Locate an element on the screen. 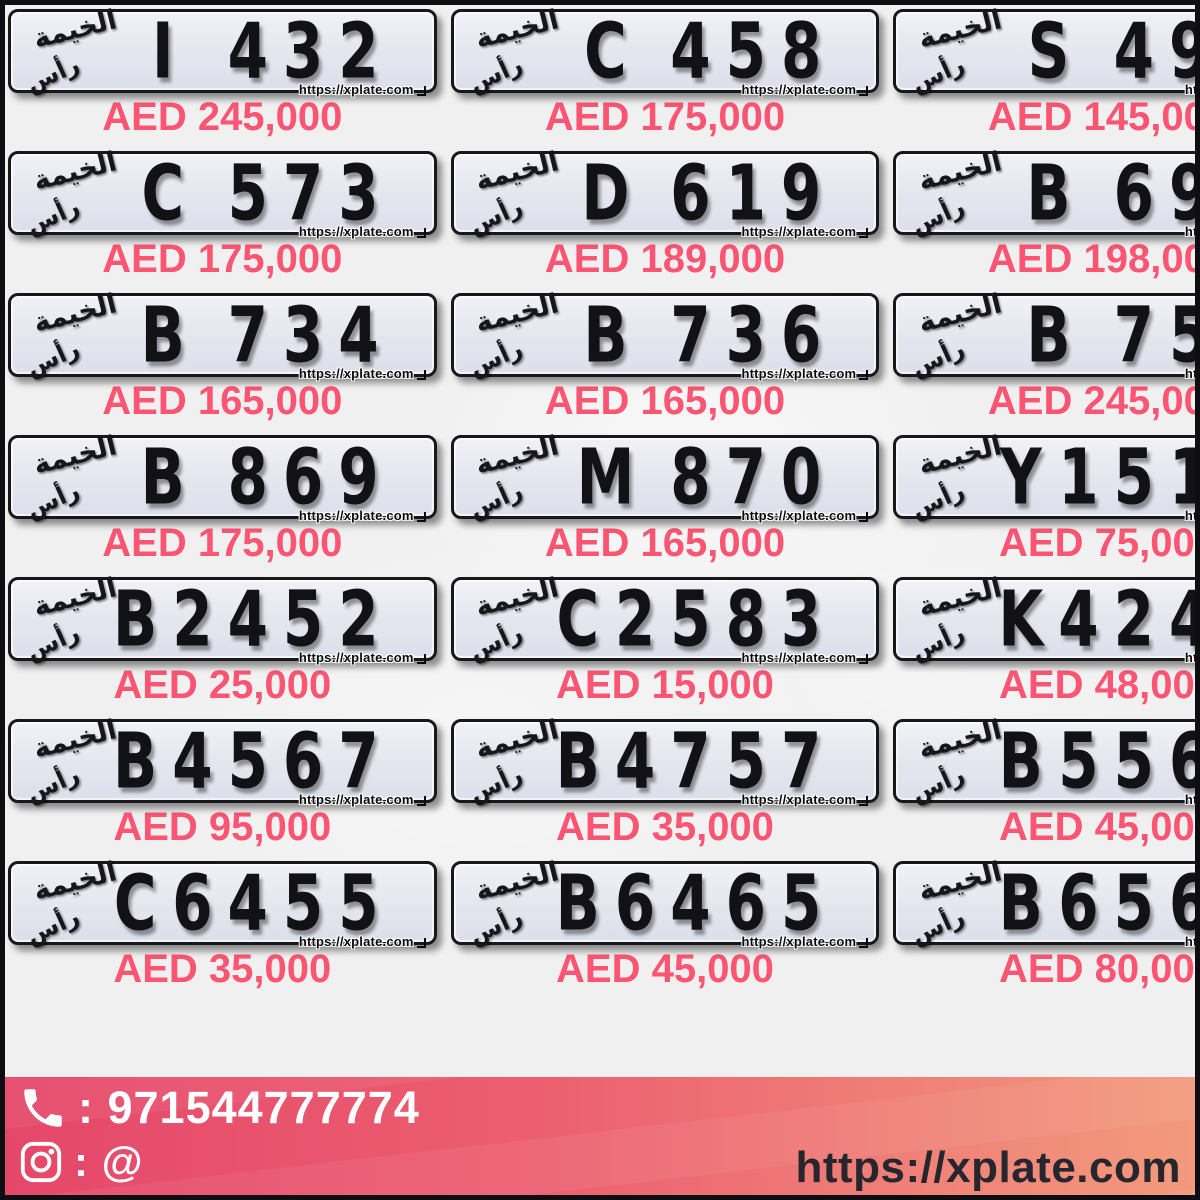  license-plate: الخيمة رأس C 6455 https://xplate.com is located at coordinates (222, 903).